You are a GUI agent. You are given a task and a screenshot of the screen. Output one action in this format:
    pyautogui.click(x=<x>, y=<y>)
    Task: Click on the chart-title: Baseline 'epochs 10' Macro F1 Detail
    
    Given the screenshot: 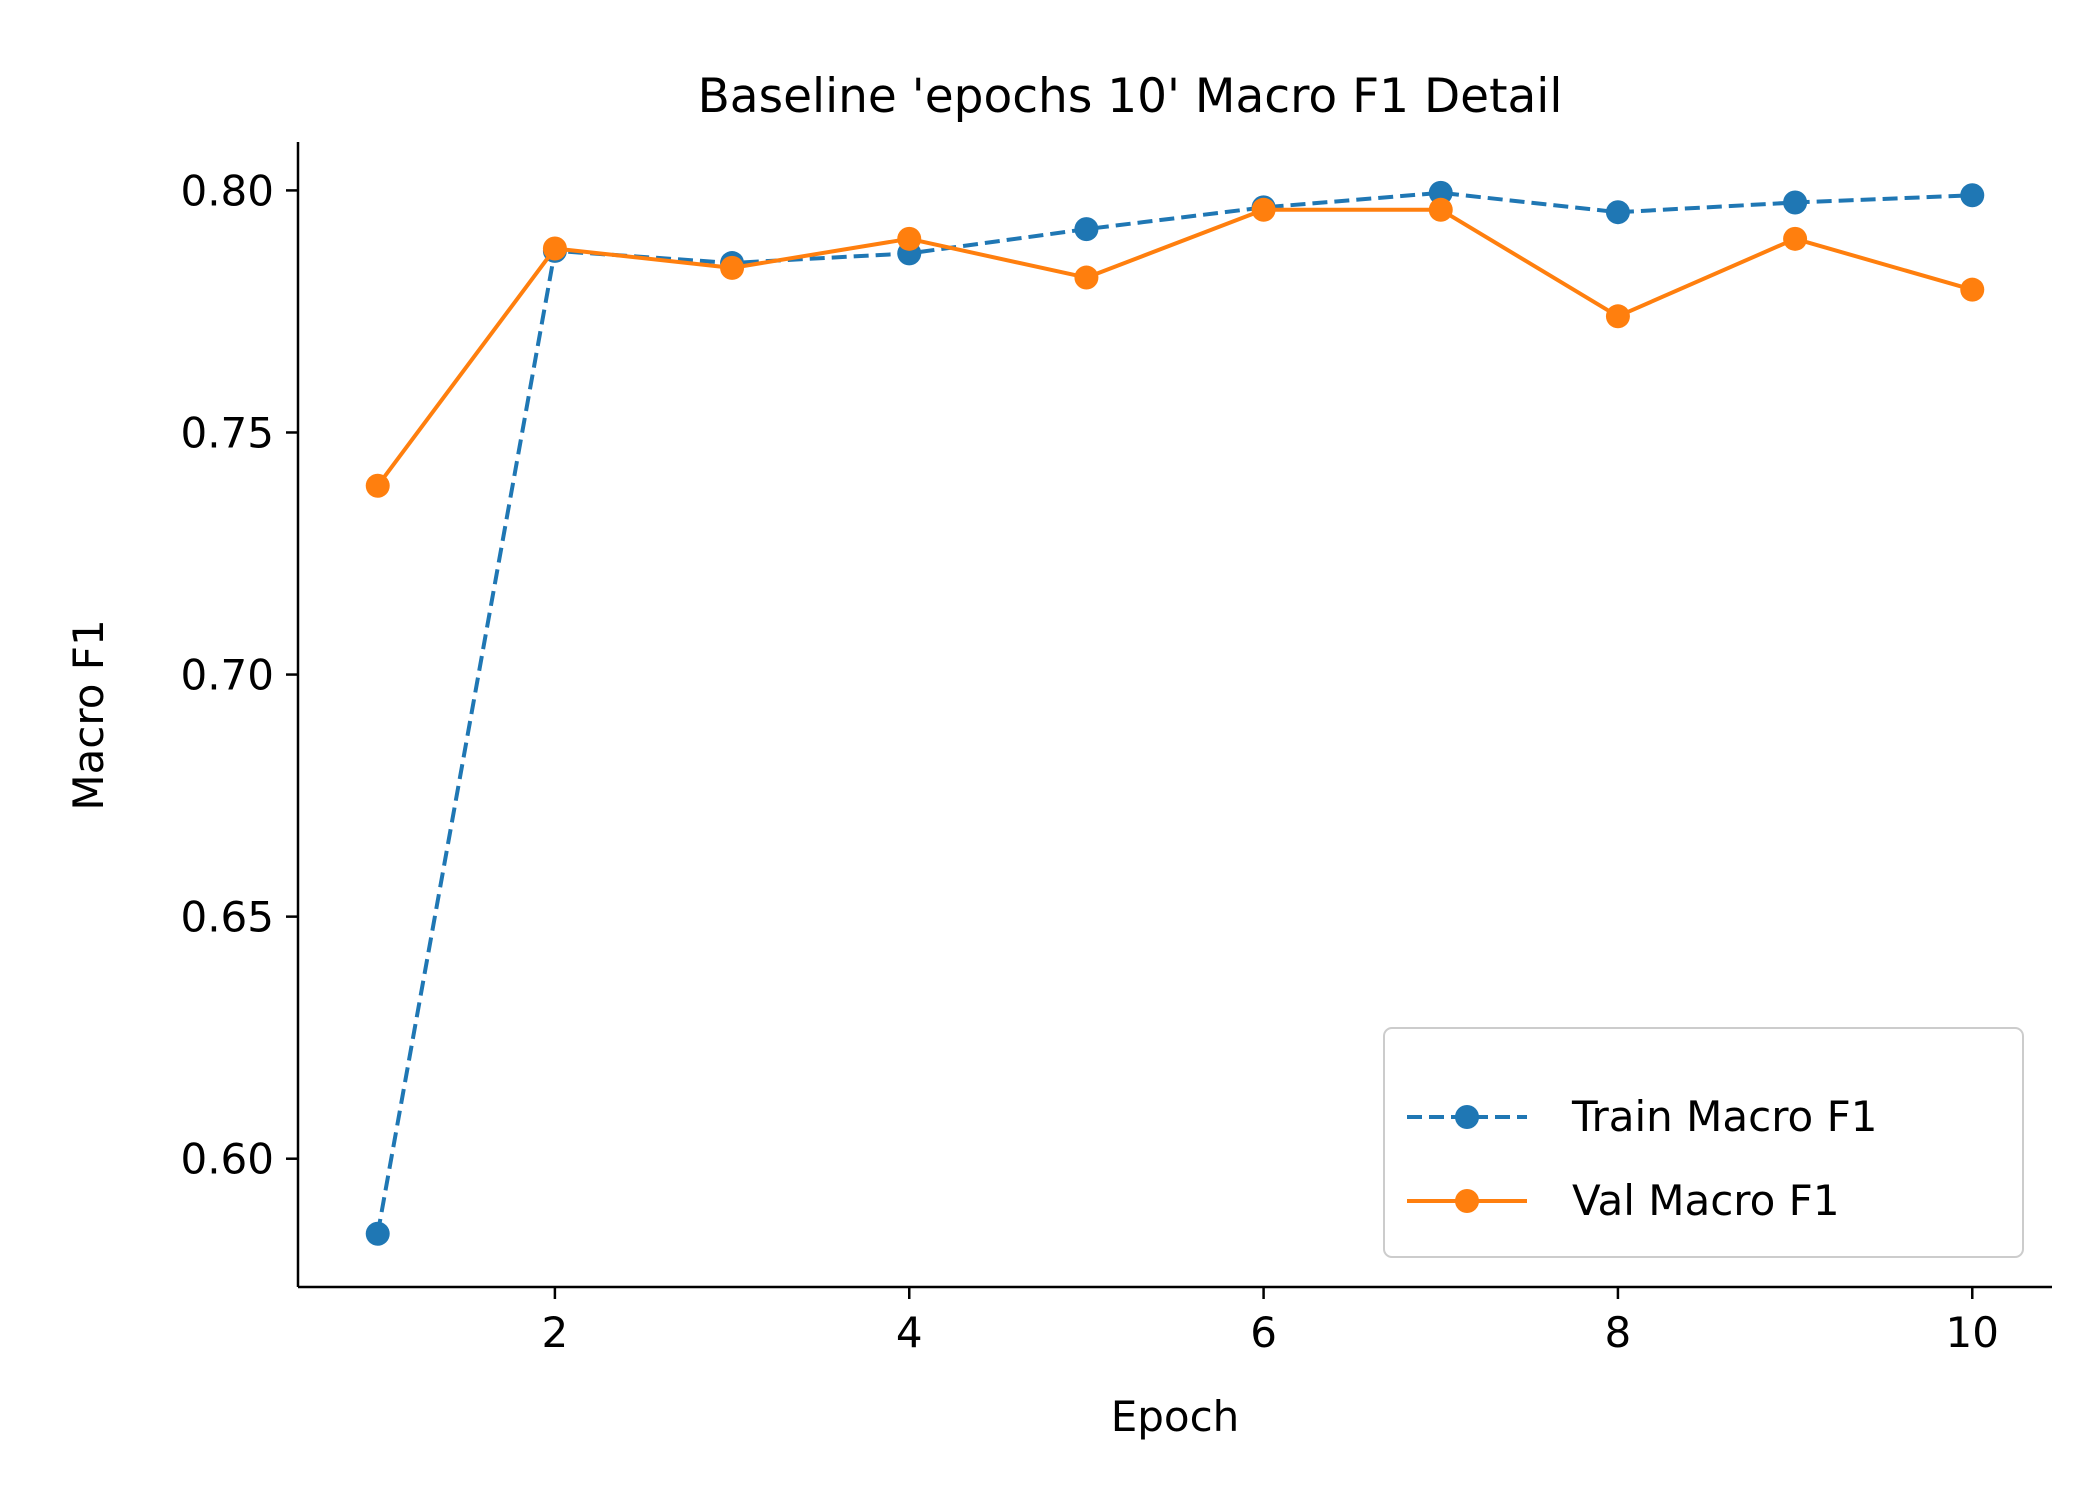 What is the action you would take?
    pyautogui.click(x=1130, y=96)
    